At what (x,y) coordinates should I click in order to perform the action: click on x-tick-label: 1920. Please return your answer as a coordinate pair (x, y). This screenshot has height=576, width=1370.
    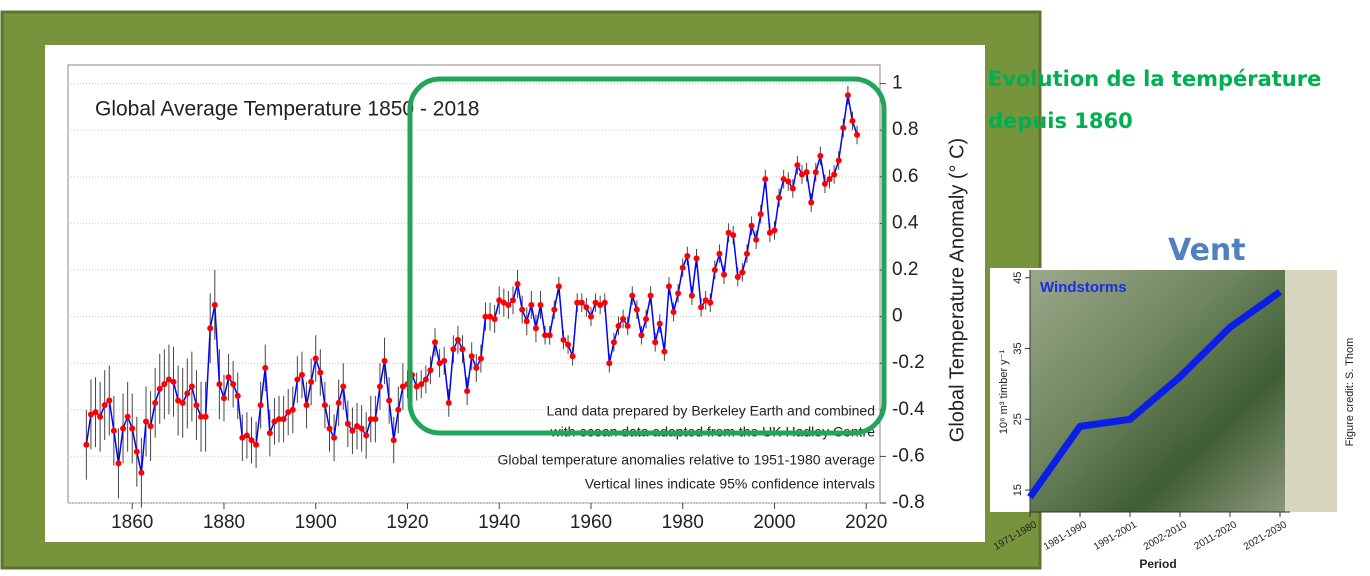
    Looking at the image, I should click on (407, 522).